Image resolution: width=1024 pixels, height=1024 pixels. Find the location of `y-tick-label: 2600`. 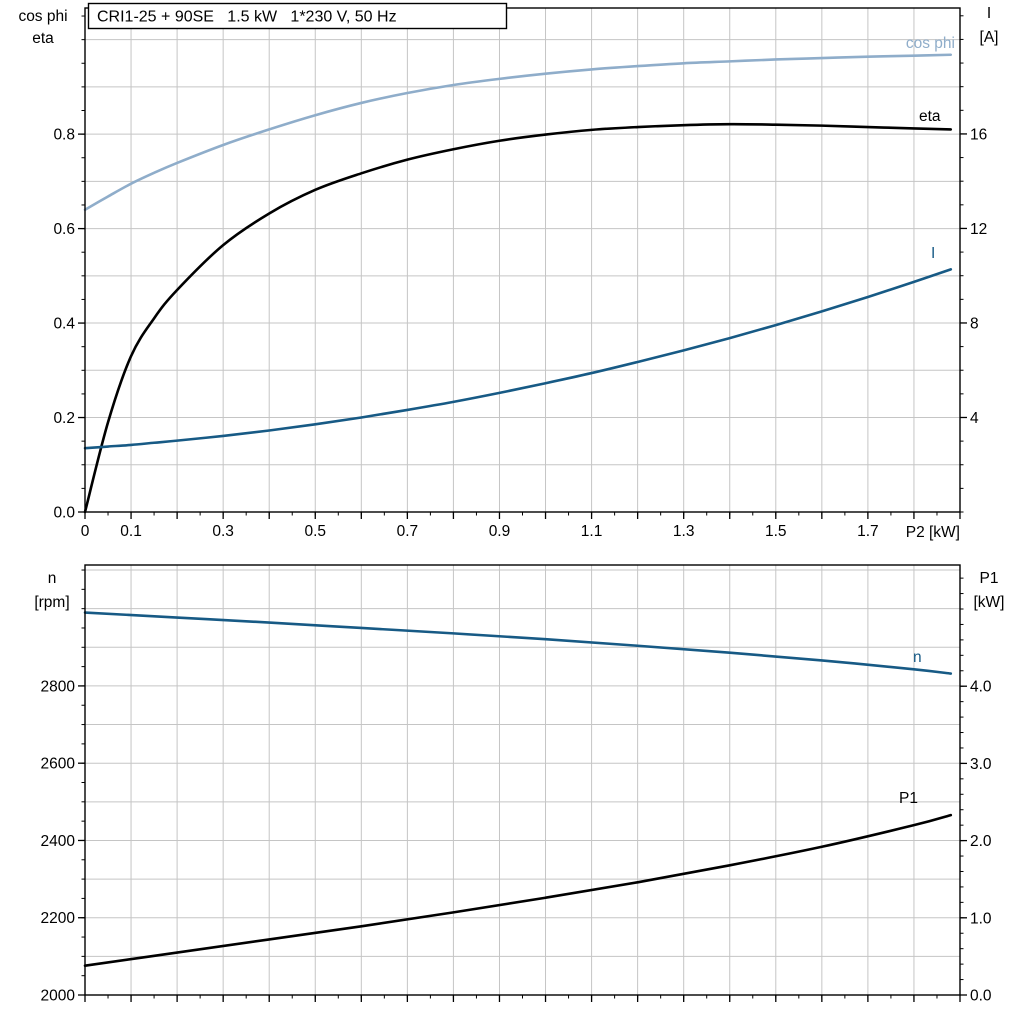

y-tick-label: 2600 is located at coordinates (58, 764).